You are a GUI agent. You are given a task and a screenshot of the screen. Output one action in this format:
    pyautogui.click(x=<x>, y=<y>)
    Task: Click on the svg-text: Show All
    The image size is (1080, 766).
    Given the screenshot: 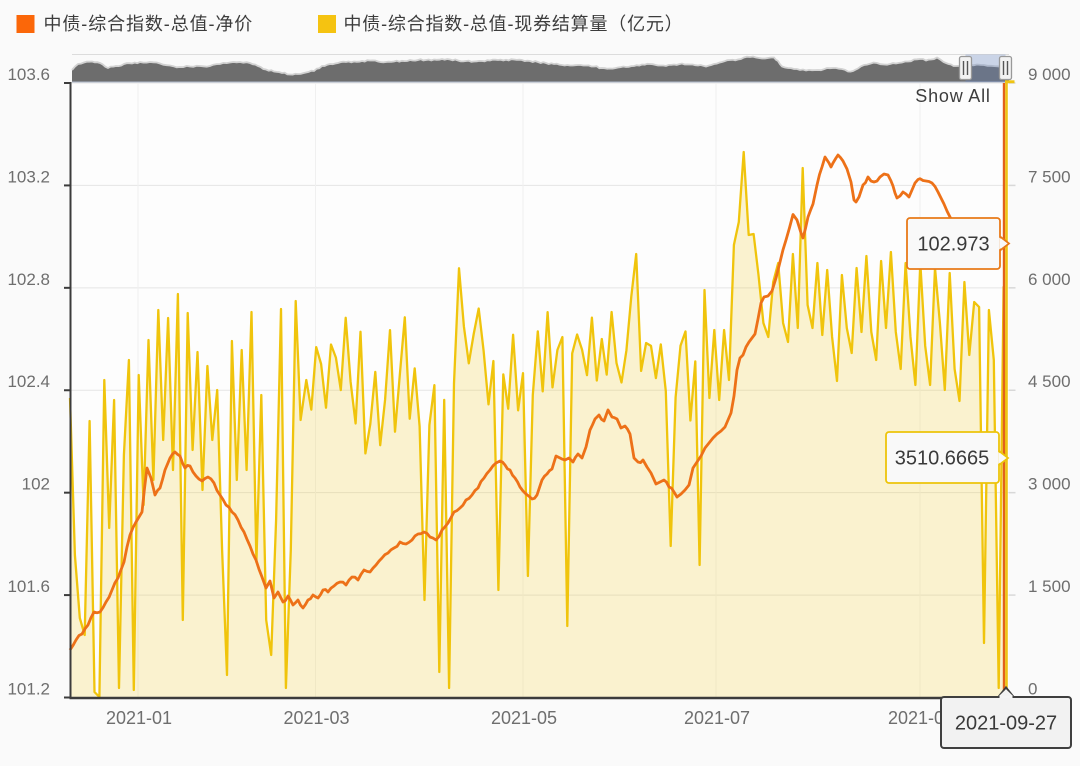 What is the action you would take?
    pyautogui.click(x=952, y=96)
    